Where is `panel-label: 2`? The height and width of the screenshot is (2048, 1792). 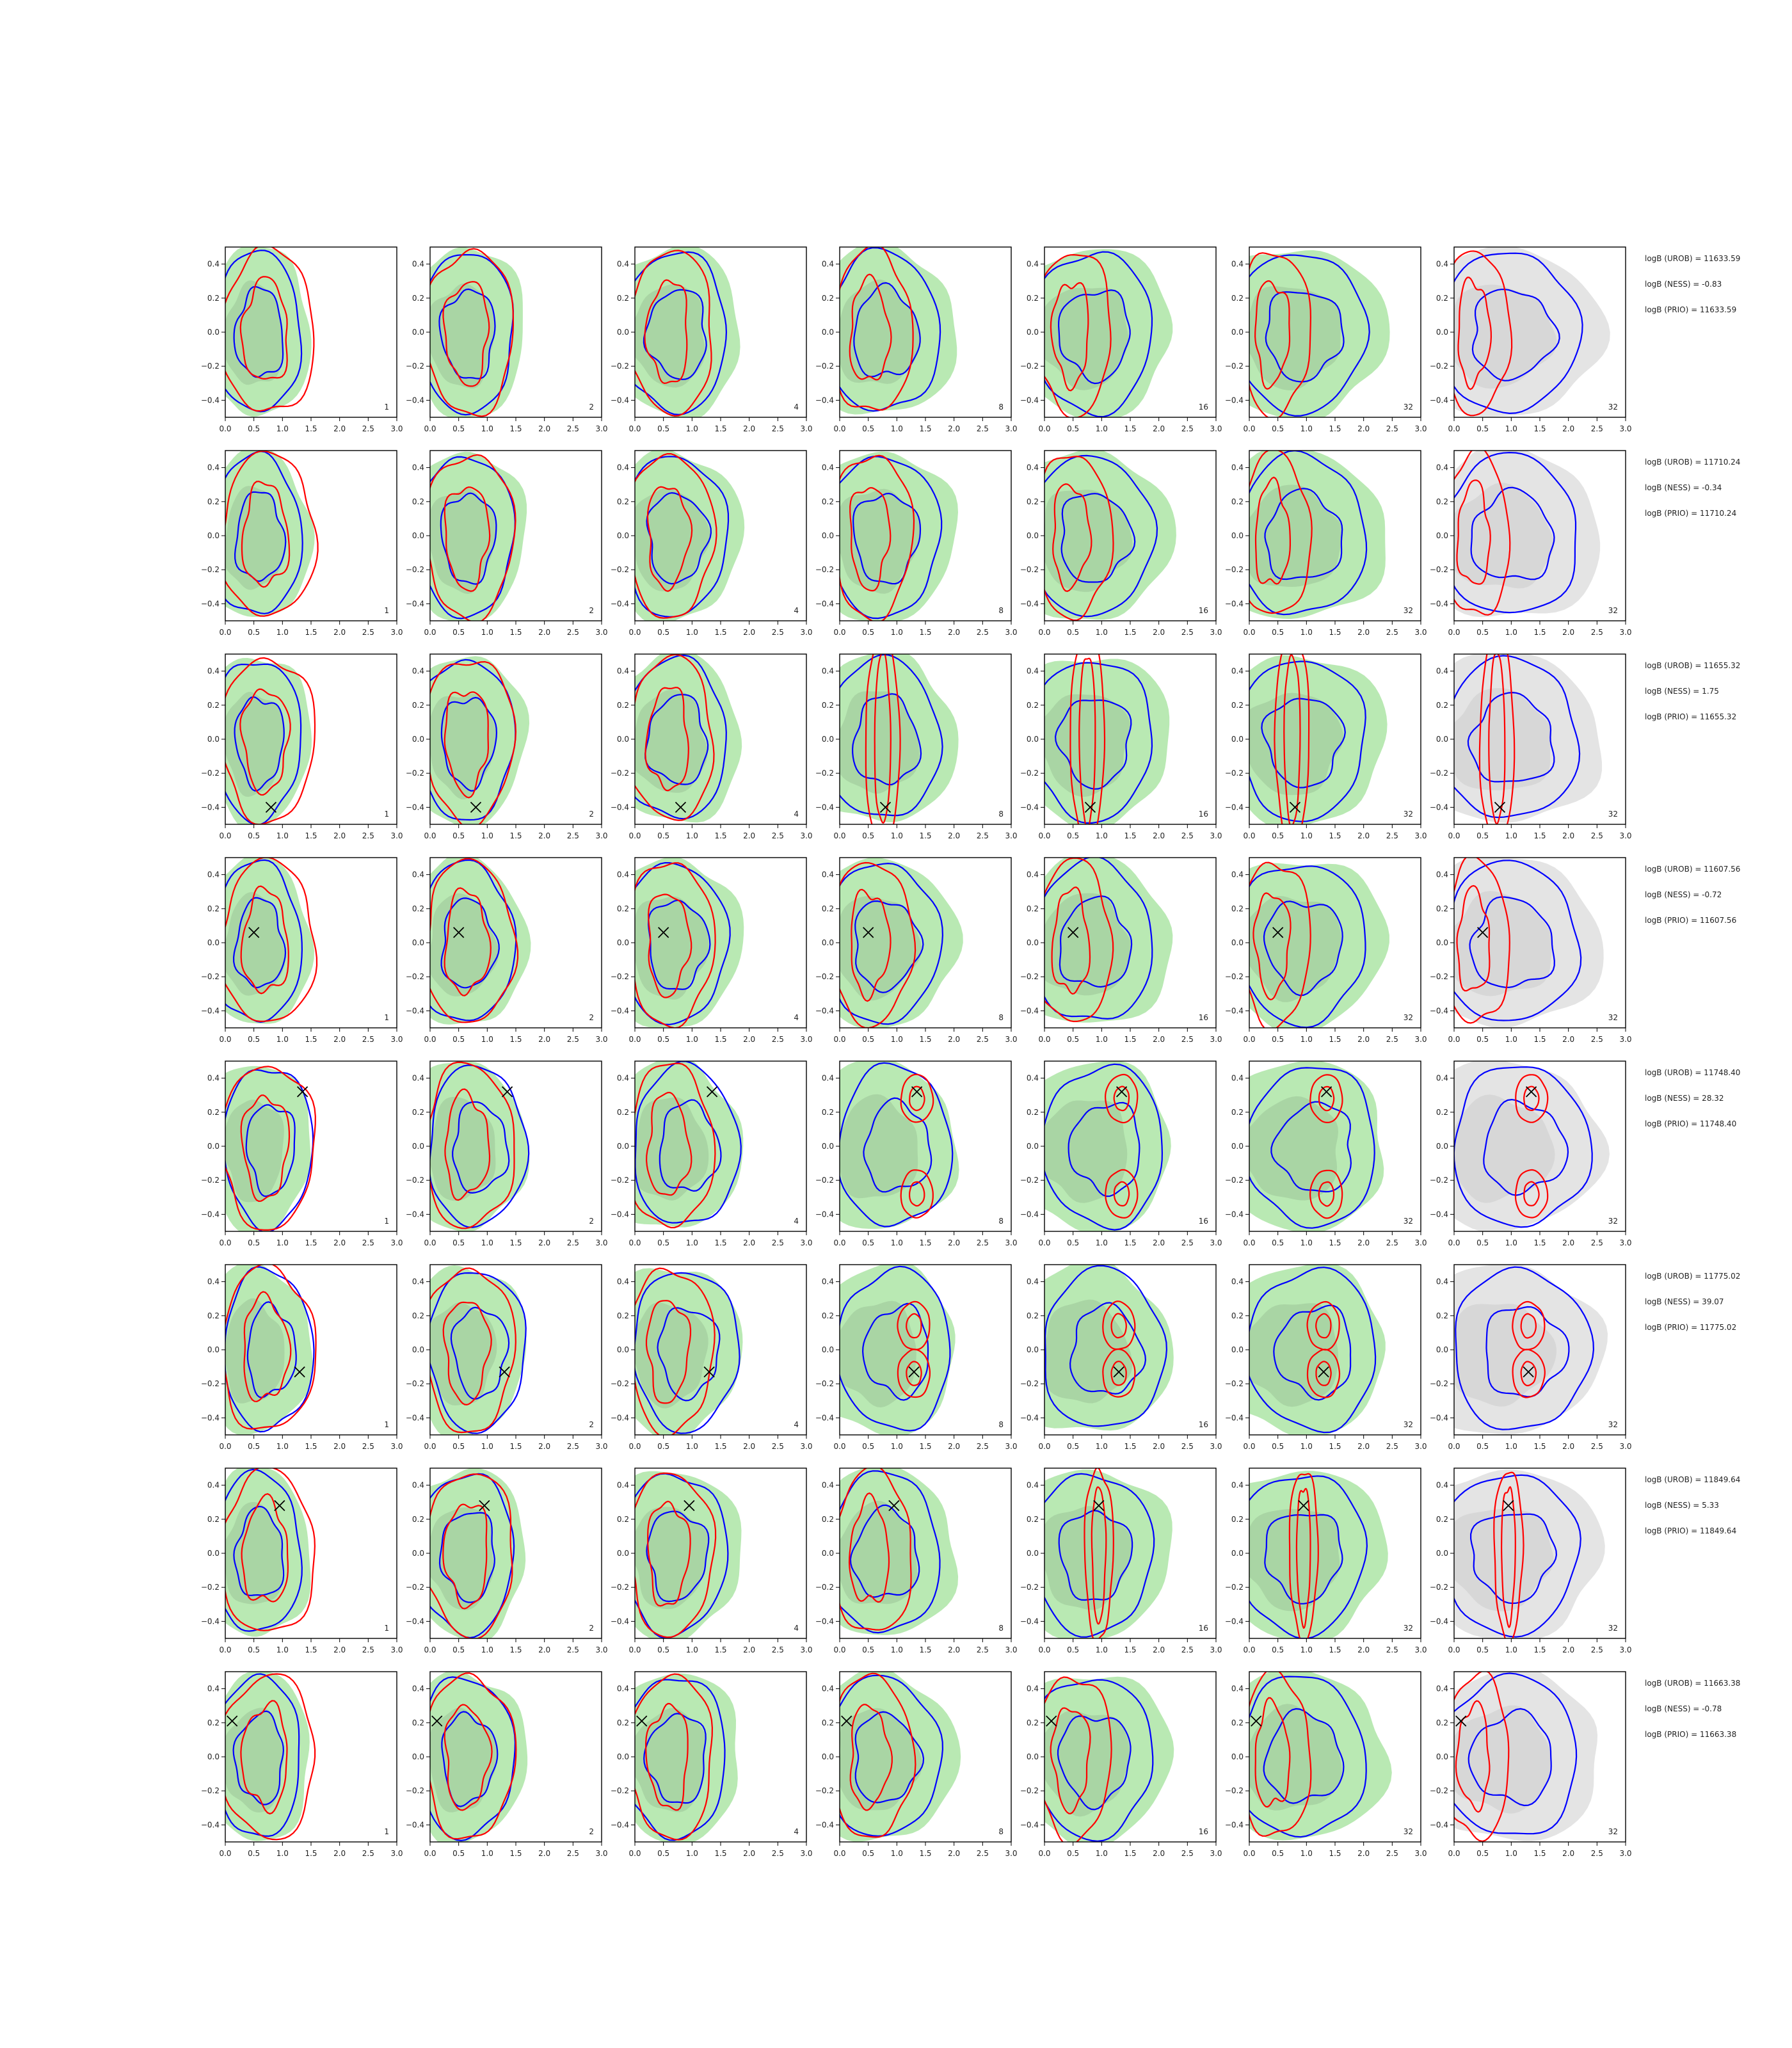
panel-label: 2 is located at coordinates (591, 814).